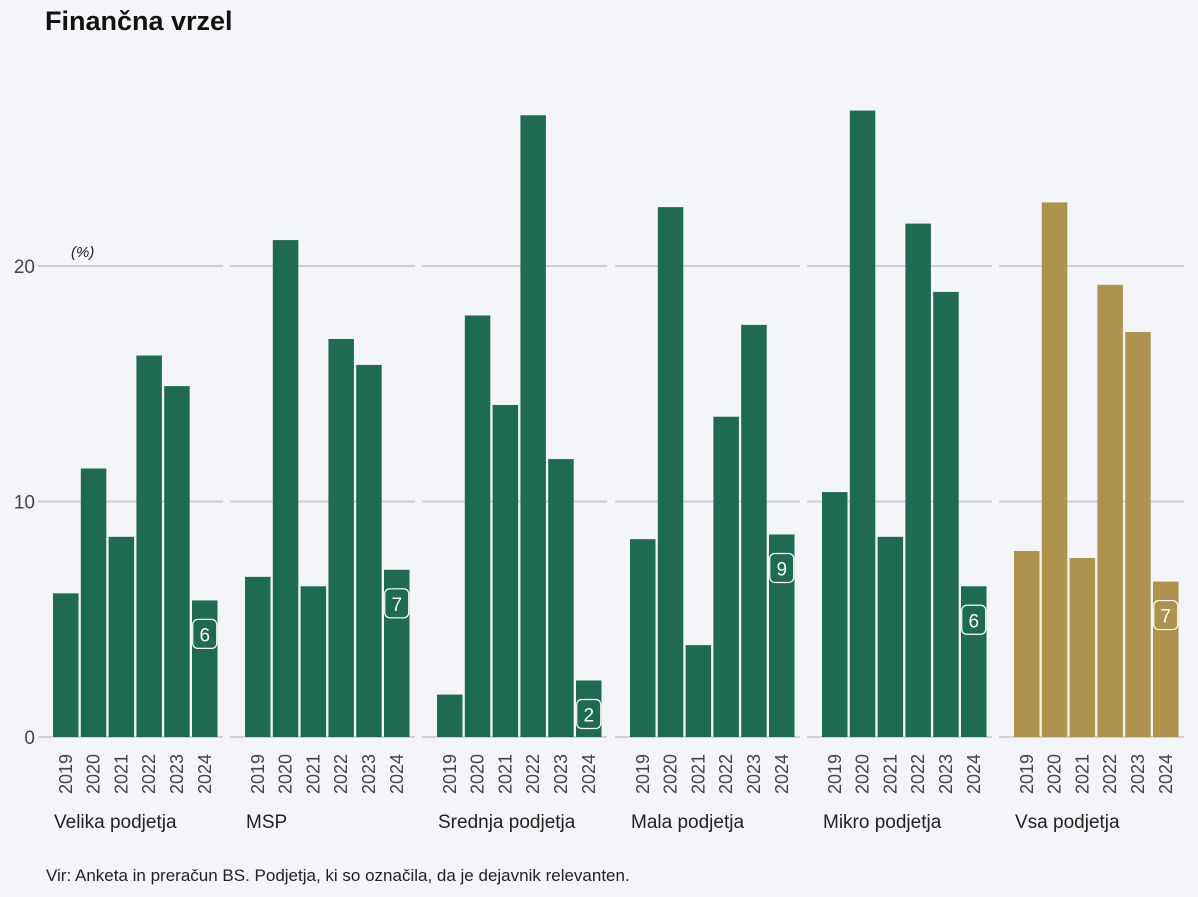  Describe the element at coordinates (82, 252) in the screenshot. I see `y-unit-label: (%)` at that location.